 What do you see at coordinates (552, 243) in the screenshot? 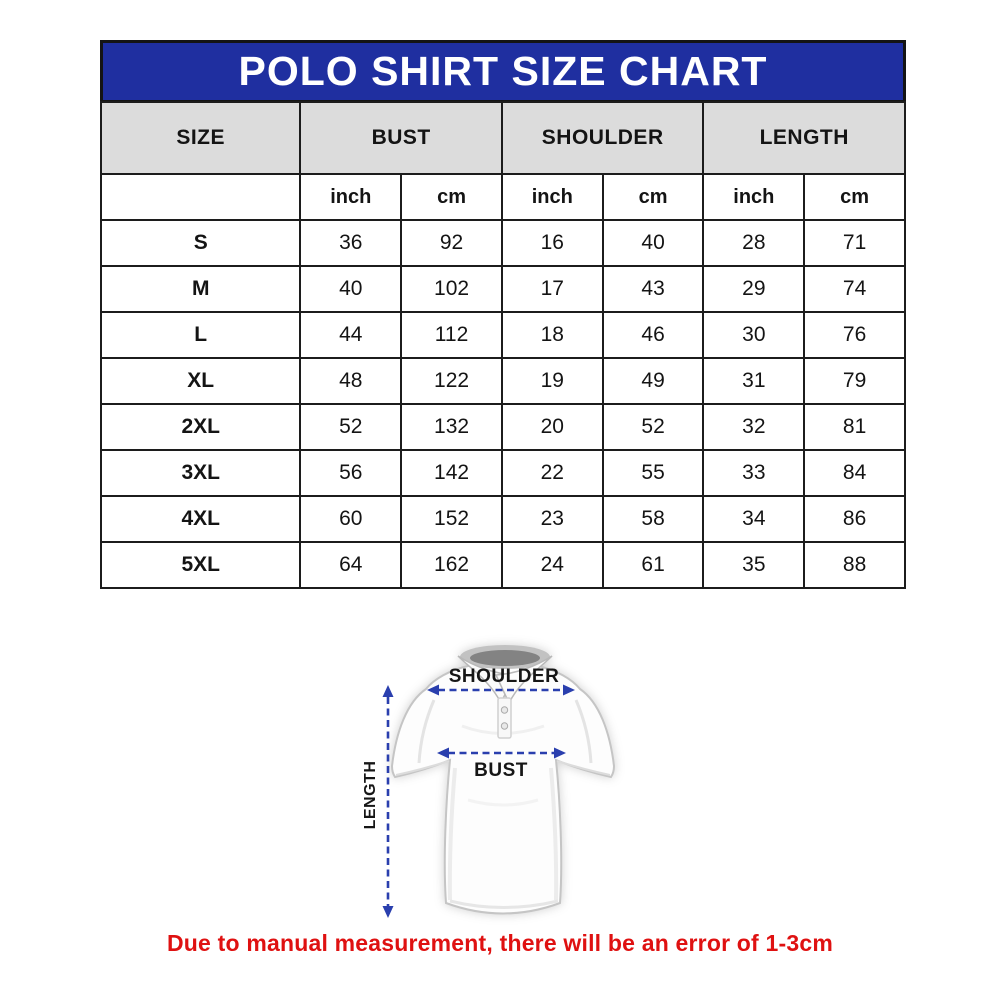
I see `value-cell: 16` at bounding box center [552, 243].